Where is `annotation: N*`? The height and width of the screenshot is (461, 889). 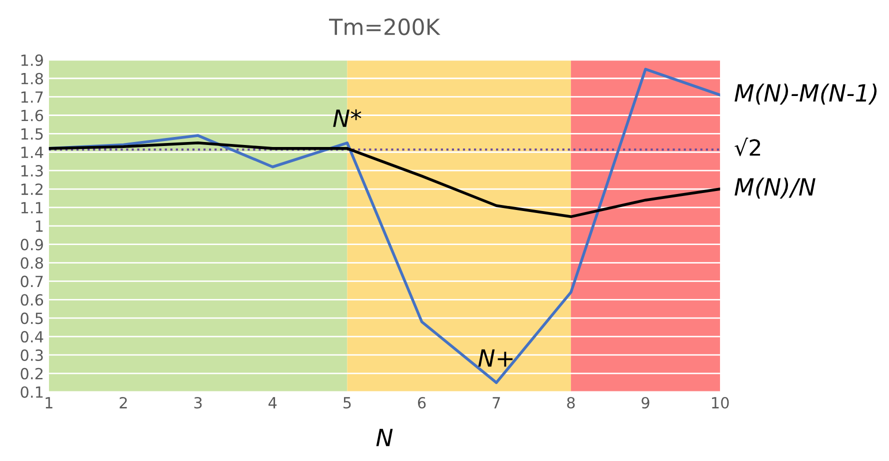
annotation: N* is located at coordinates (347, 118).